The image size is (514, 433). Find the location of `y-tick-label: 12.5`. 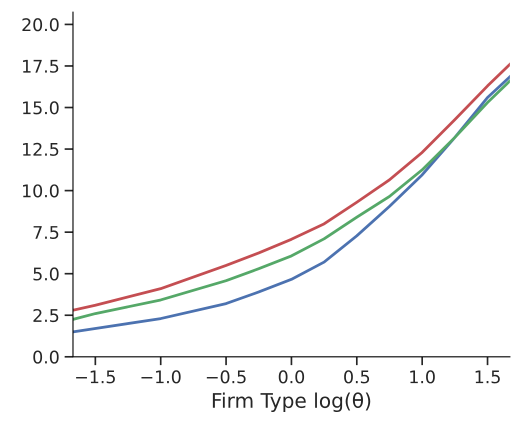

y-tick-label: 12.5 is located at coordinates (40, 149).